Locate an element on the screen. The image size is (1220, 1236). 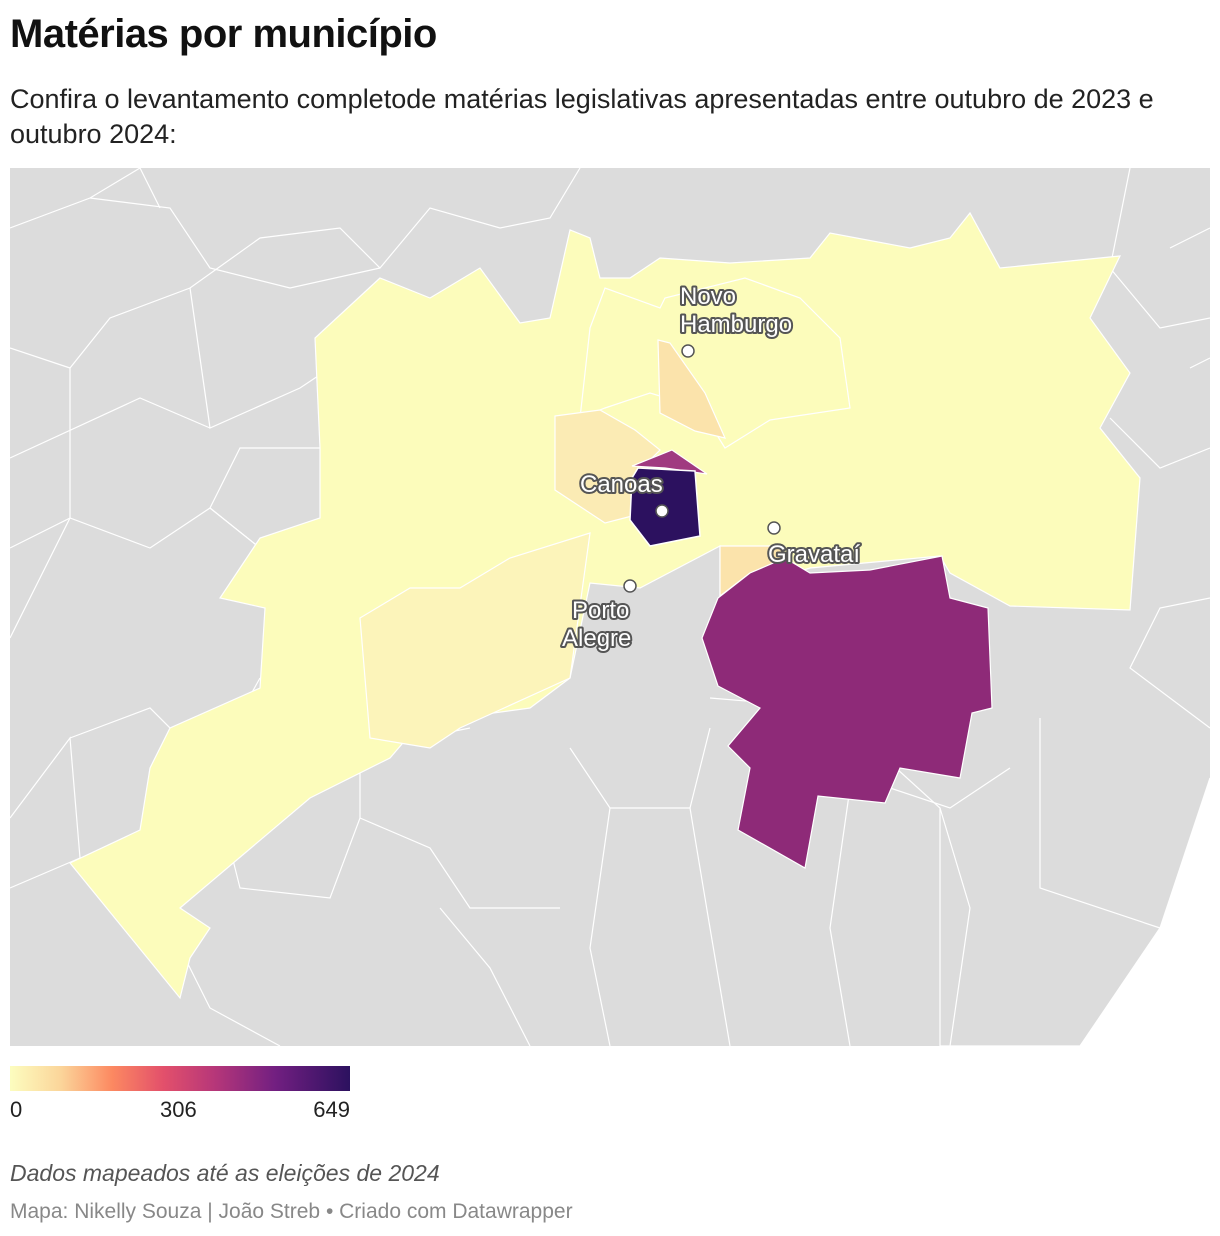
legend-min-label: 0 is located at coordinates (16, 1109).